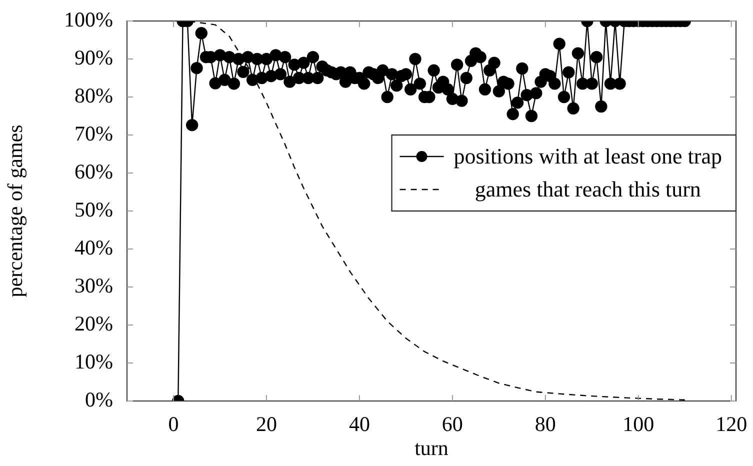  I want to click on y-axis-title: percentage of games, so click(15, 211).